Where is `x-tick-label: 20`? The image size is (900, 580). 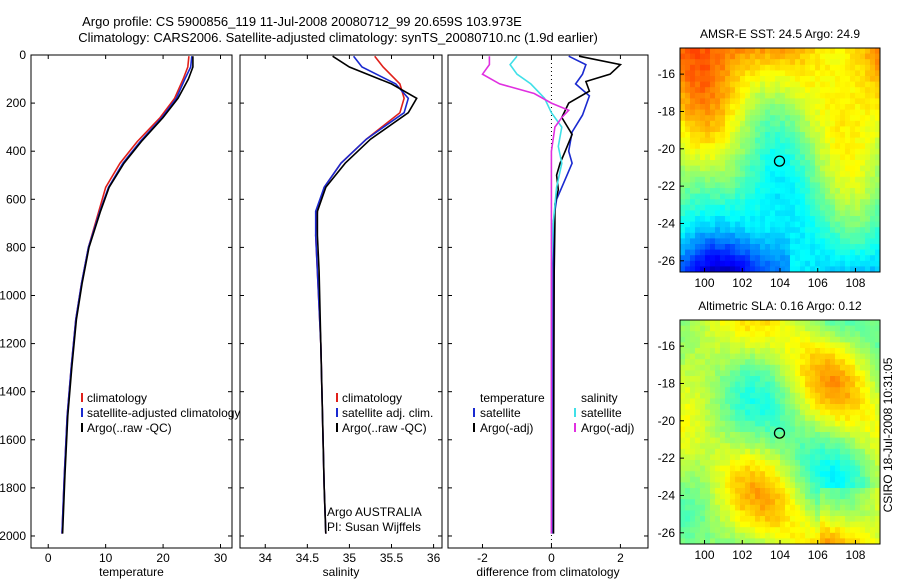
x-tick-label: 20 is located at coordinates (163, 558).